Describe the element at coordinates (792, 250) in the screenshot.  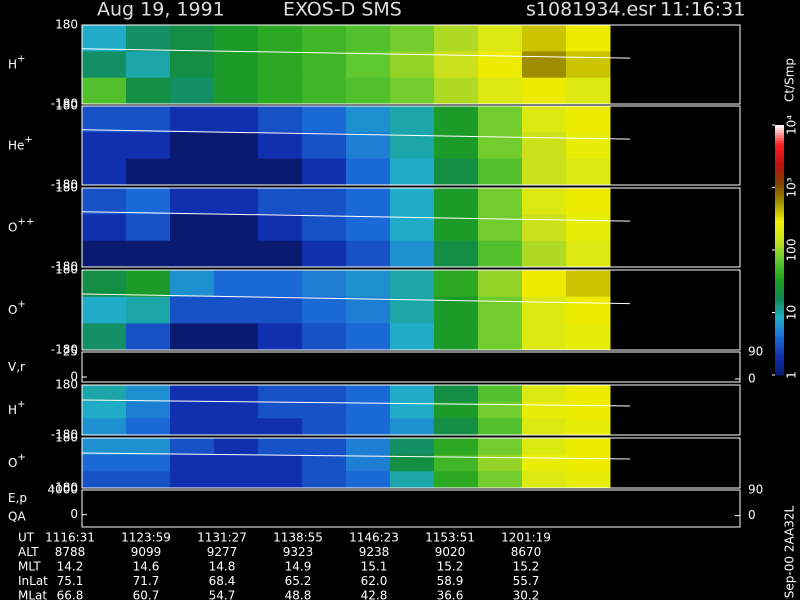
I see `colorbar-tick-label: 100` at that location.